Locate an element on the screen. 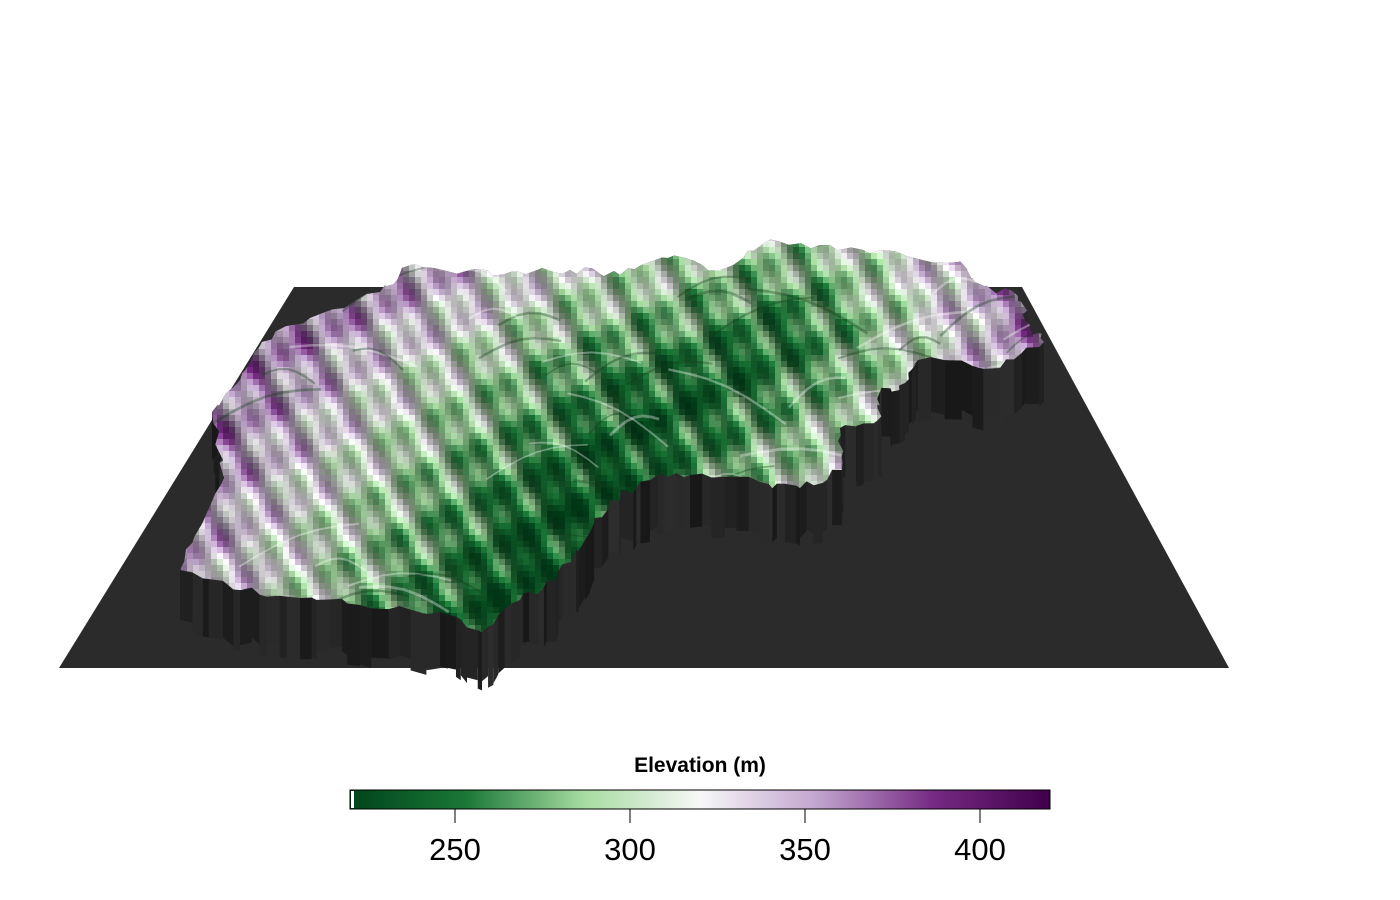  colorbar is located at coordinates (700, 806).